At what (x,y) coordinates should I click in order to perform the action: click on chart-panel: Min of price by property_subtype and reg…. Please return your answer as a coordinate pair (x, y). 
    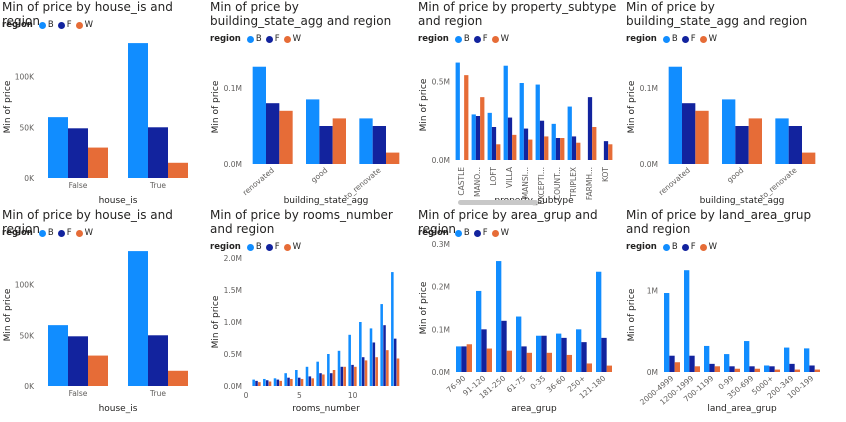
    Looking at the image, I should click on (518, 104).